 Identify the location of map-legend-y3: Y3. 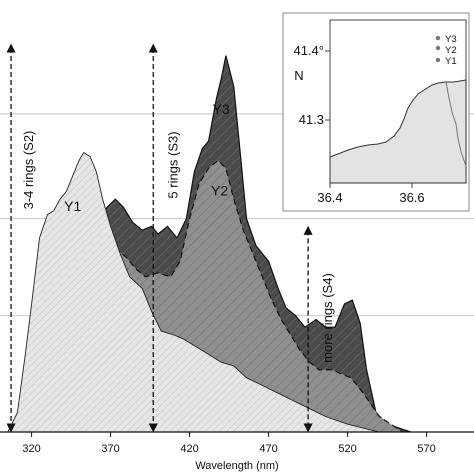
(451, 39).